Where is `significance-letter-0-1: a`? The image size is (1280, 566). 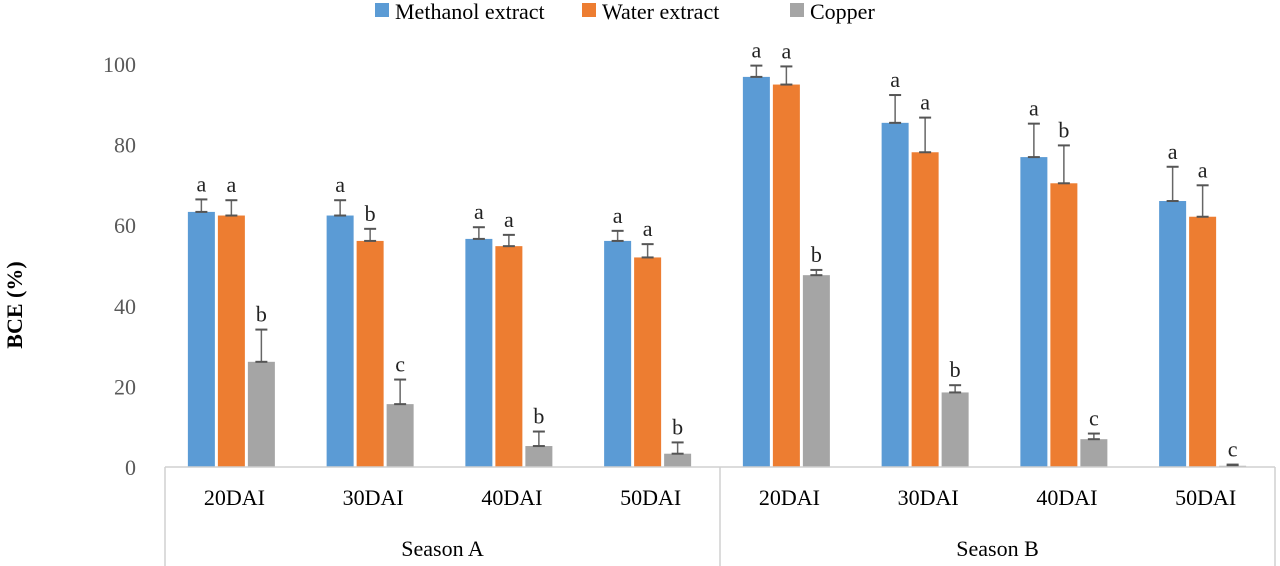 significance-letter-0-1: a is located at coordinates (340, 184).